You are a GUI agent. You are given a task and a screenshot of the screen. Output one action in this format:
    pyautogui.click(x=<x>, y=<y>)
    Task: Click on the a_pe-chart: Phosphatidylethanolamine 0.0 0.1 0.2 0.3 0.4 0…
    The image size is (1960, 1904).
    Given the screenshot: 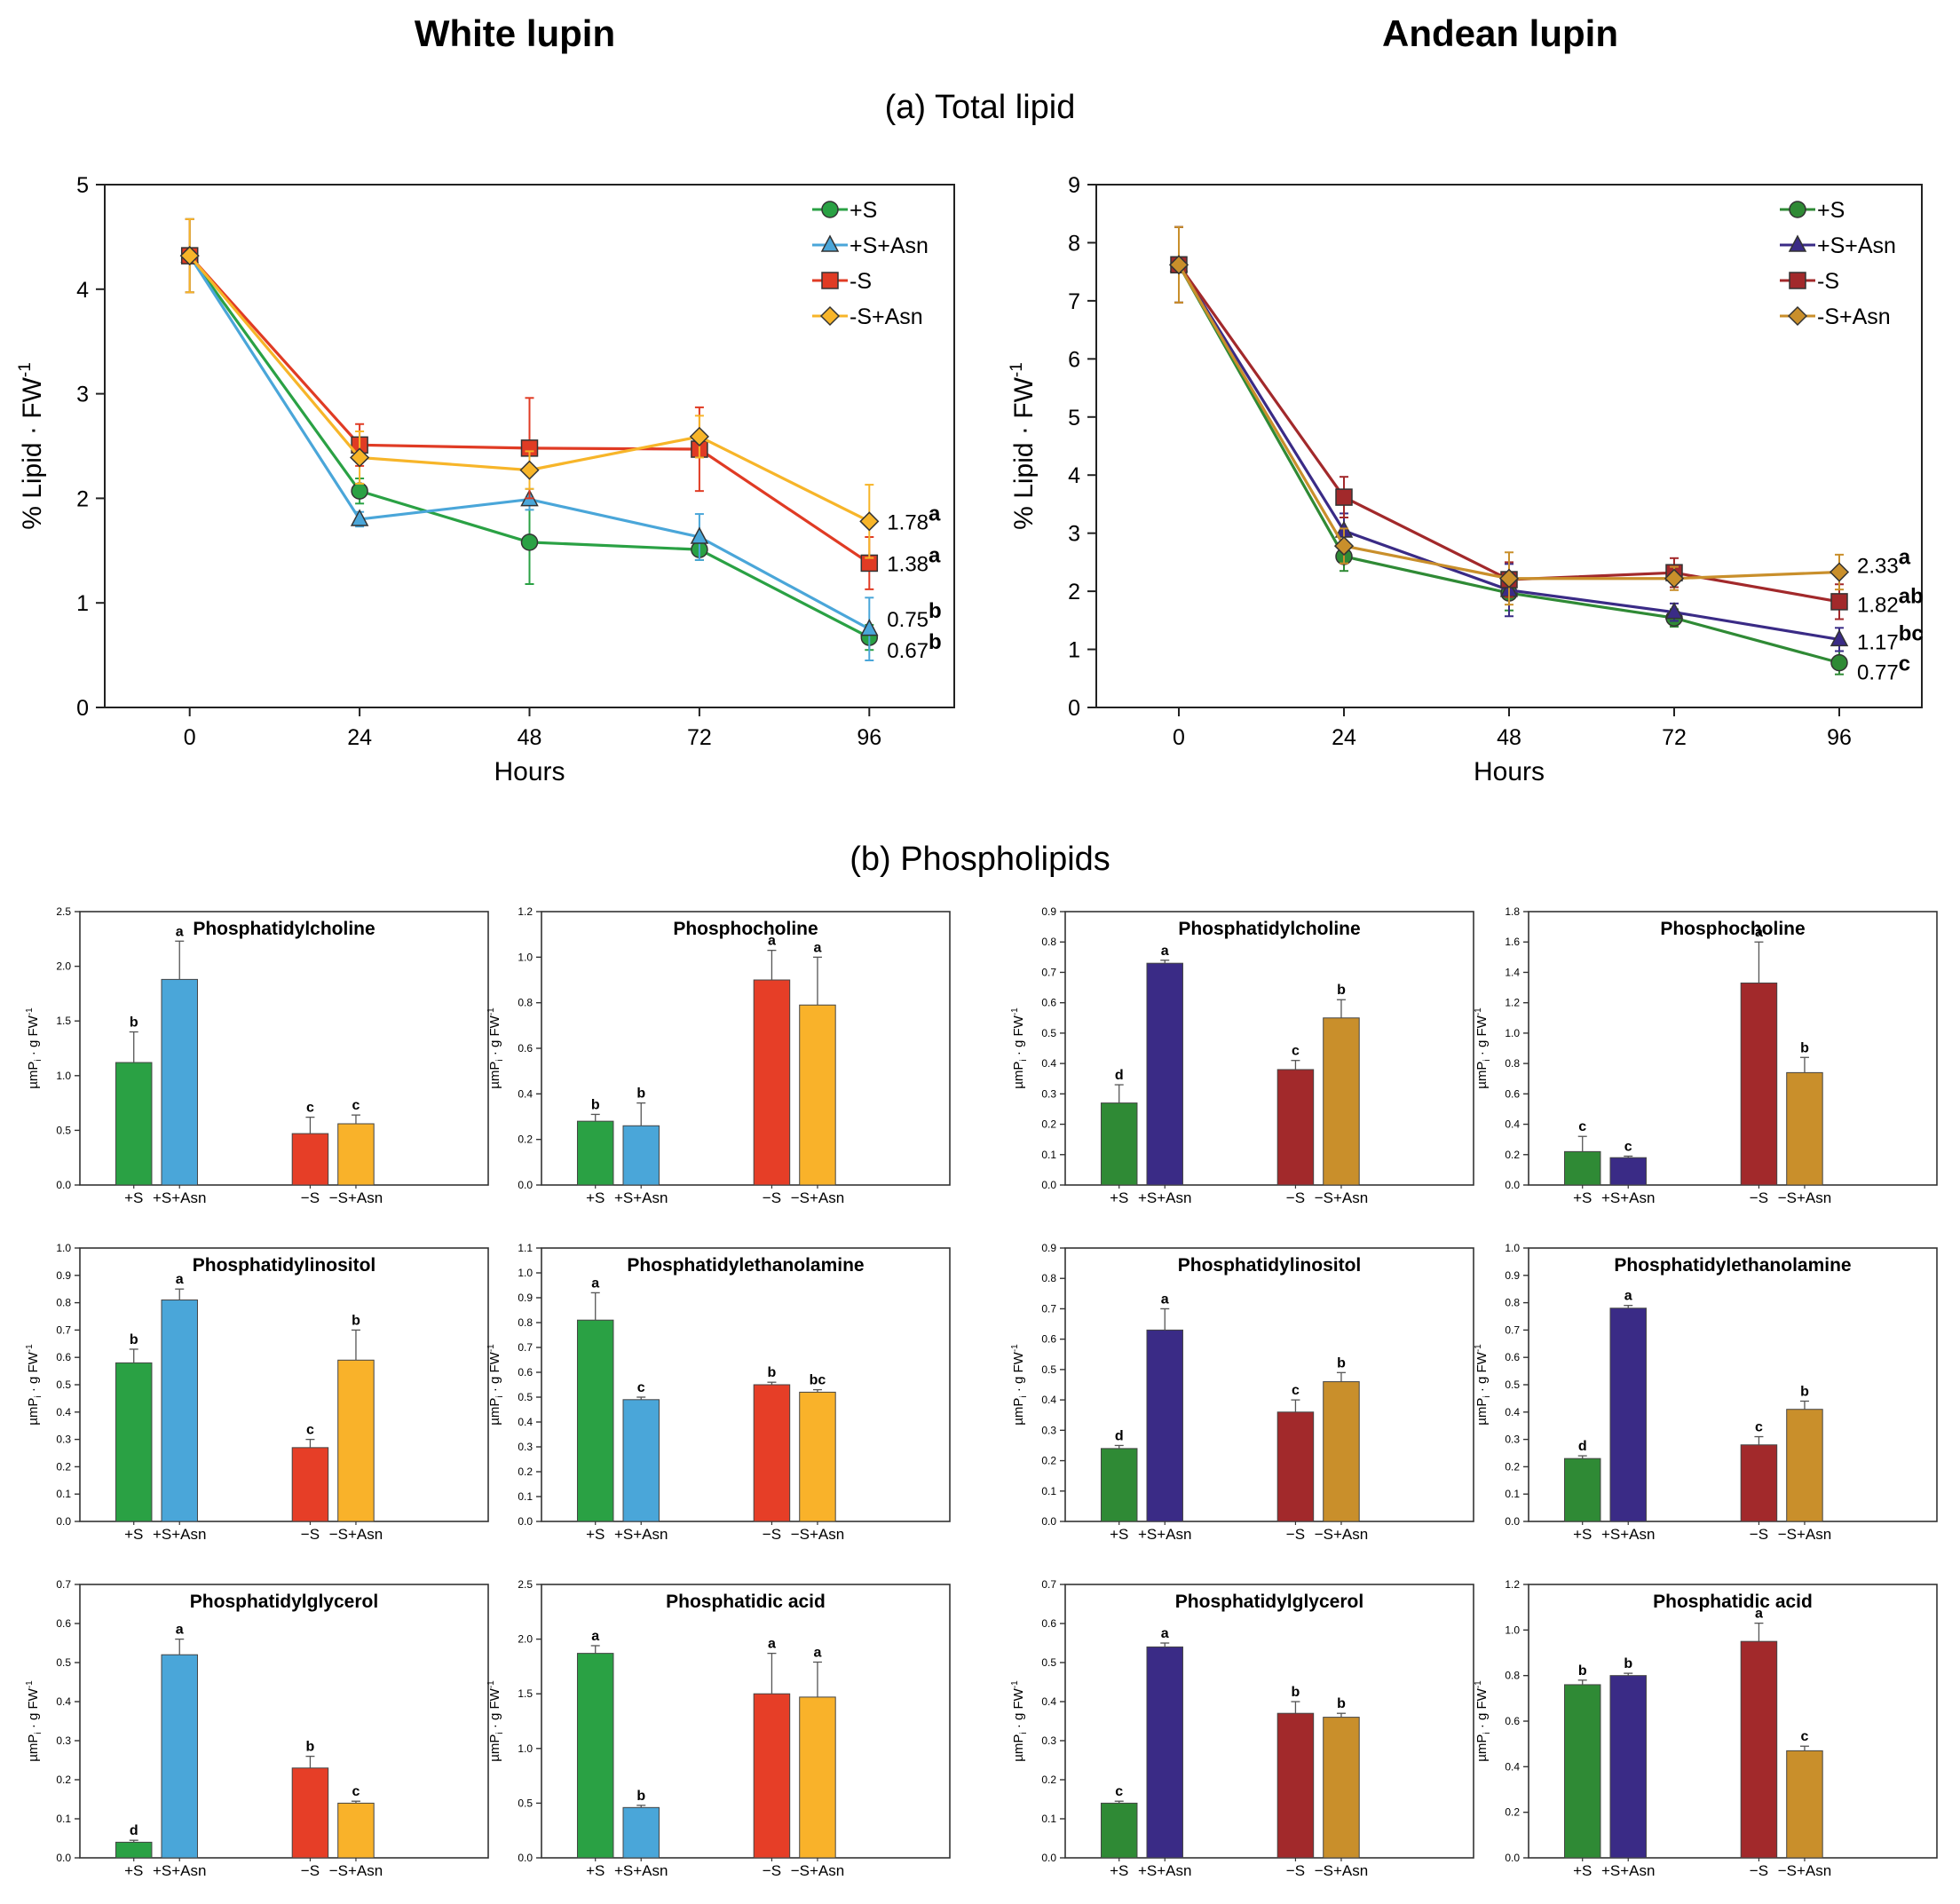 What is the action you would take?
    pyautogui.click(x=1706, y=1392)
    